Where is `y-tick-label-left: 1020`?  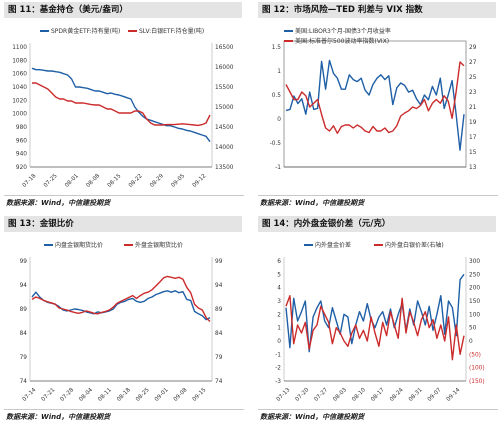
y-tick-label-left: 1020 is located at coordinates (19, 101).